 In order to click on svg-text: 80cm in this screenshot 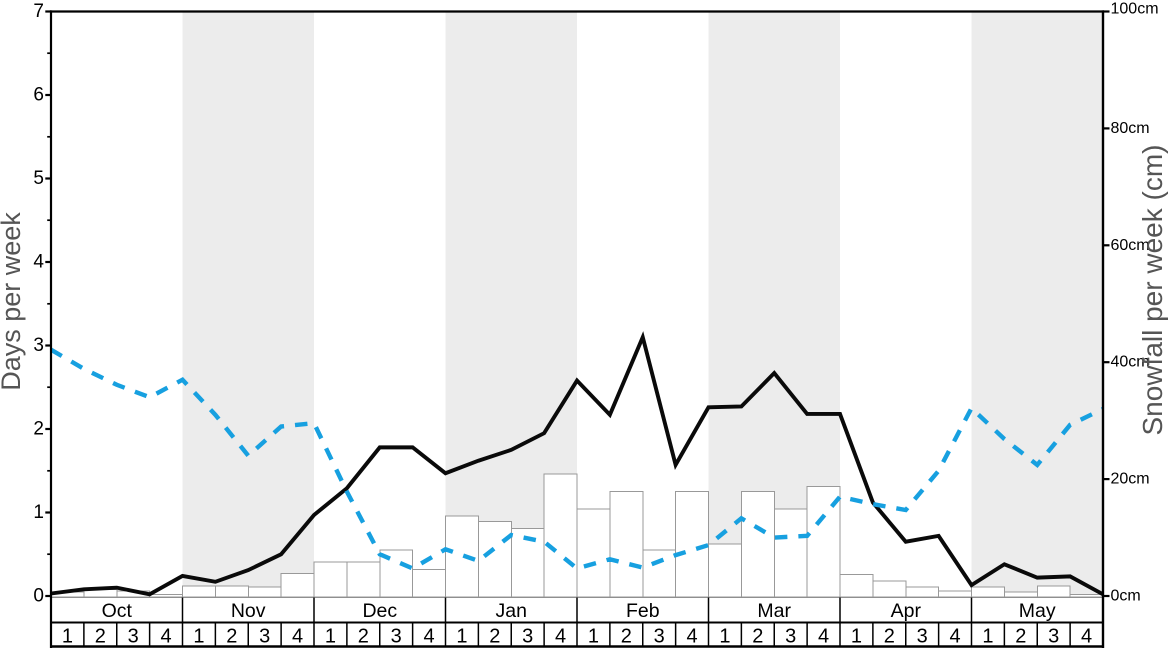, I will do `click(1130, 128)`.